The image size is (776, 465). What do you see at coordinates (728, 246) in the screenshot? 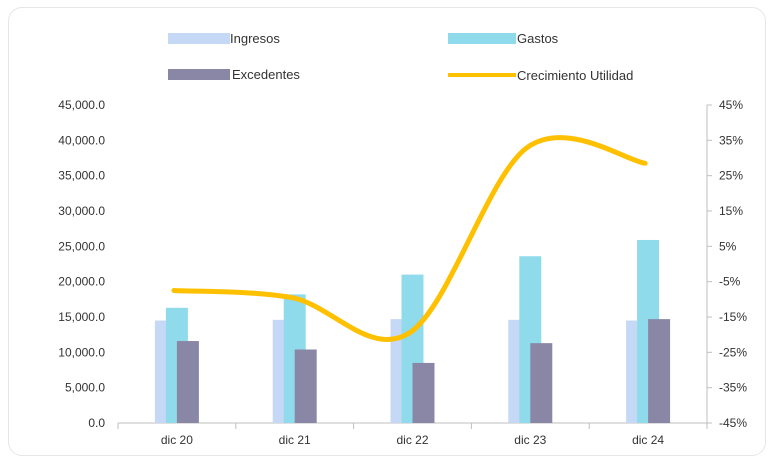
I see `y-right-tick-label: 5%` at bounding box center [728, 246].